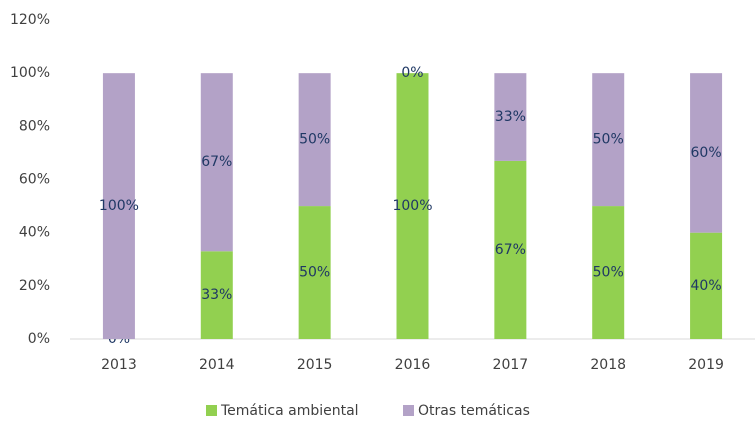  What do you see at coordinates (706, 365) in the screenshot?
I see `x-tick-label: 2019` at bounding box center [706, 365].